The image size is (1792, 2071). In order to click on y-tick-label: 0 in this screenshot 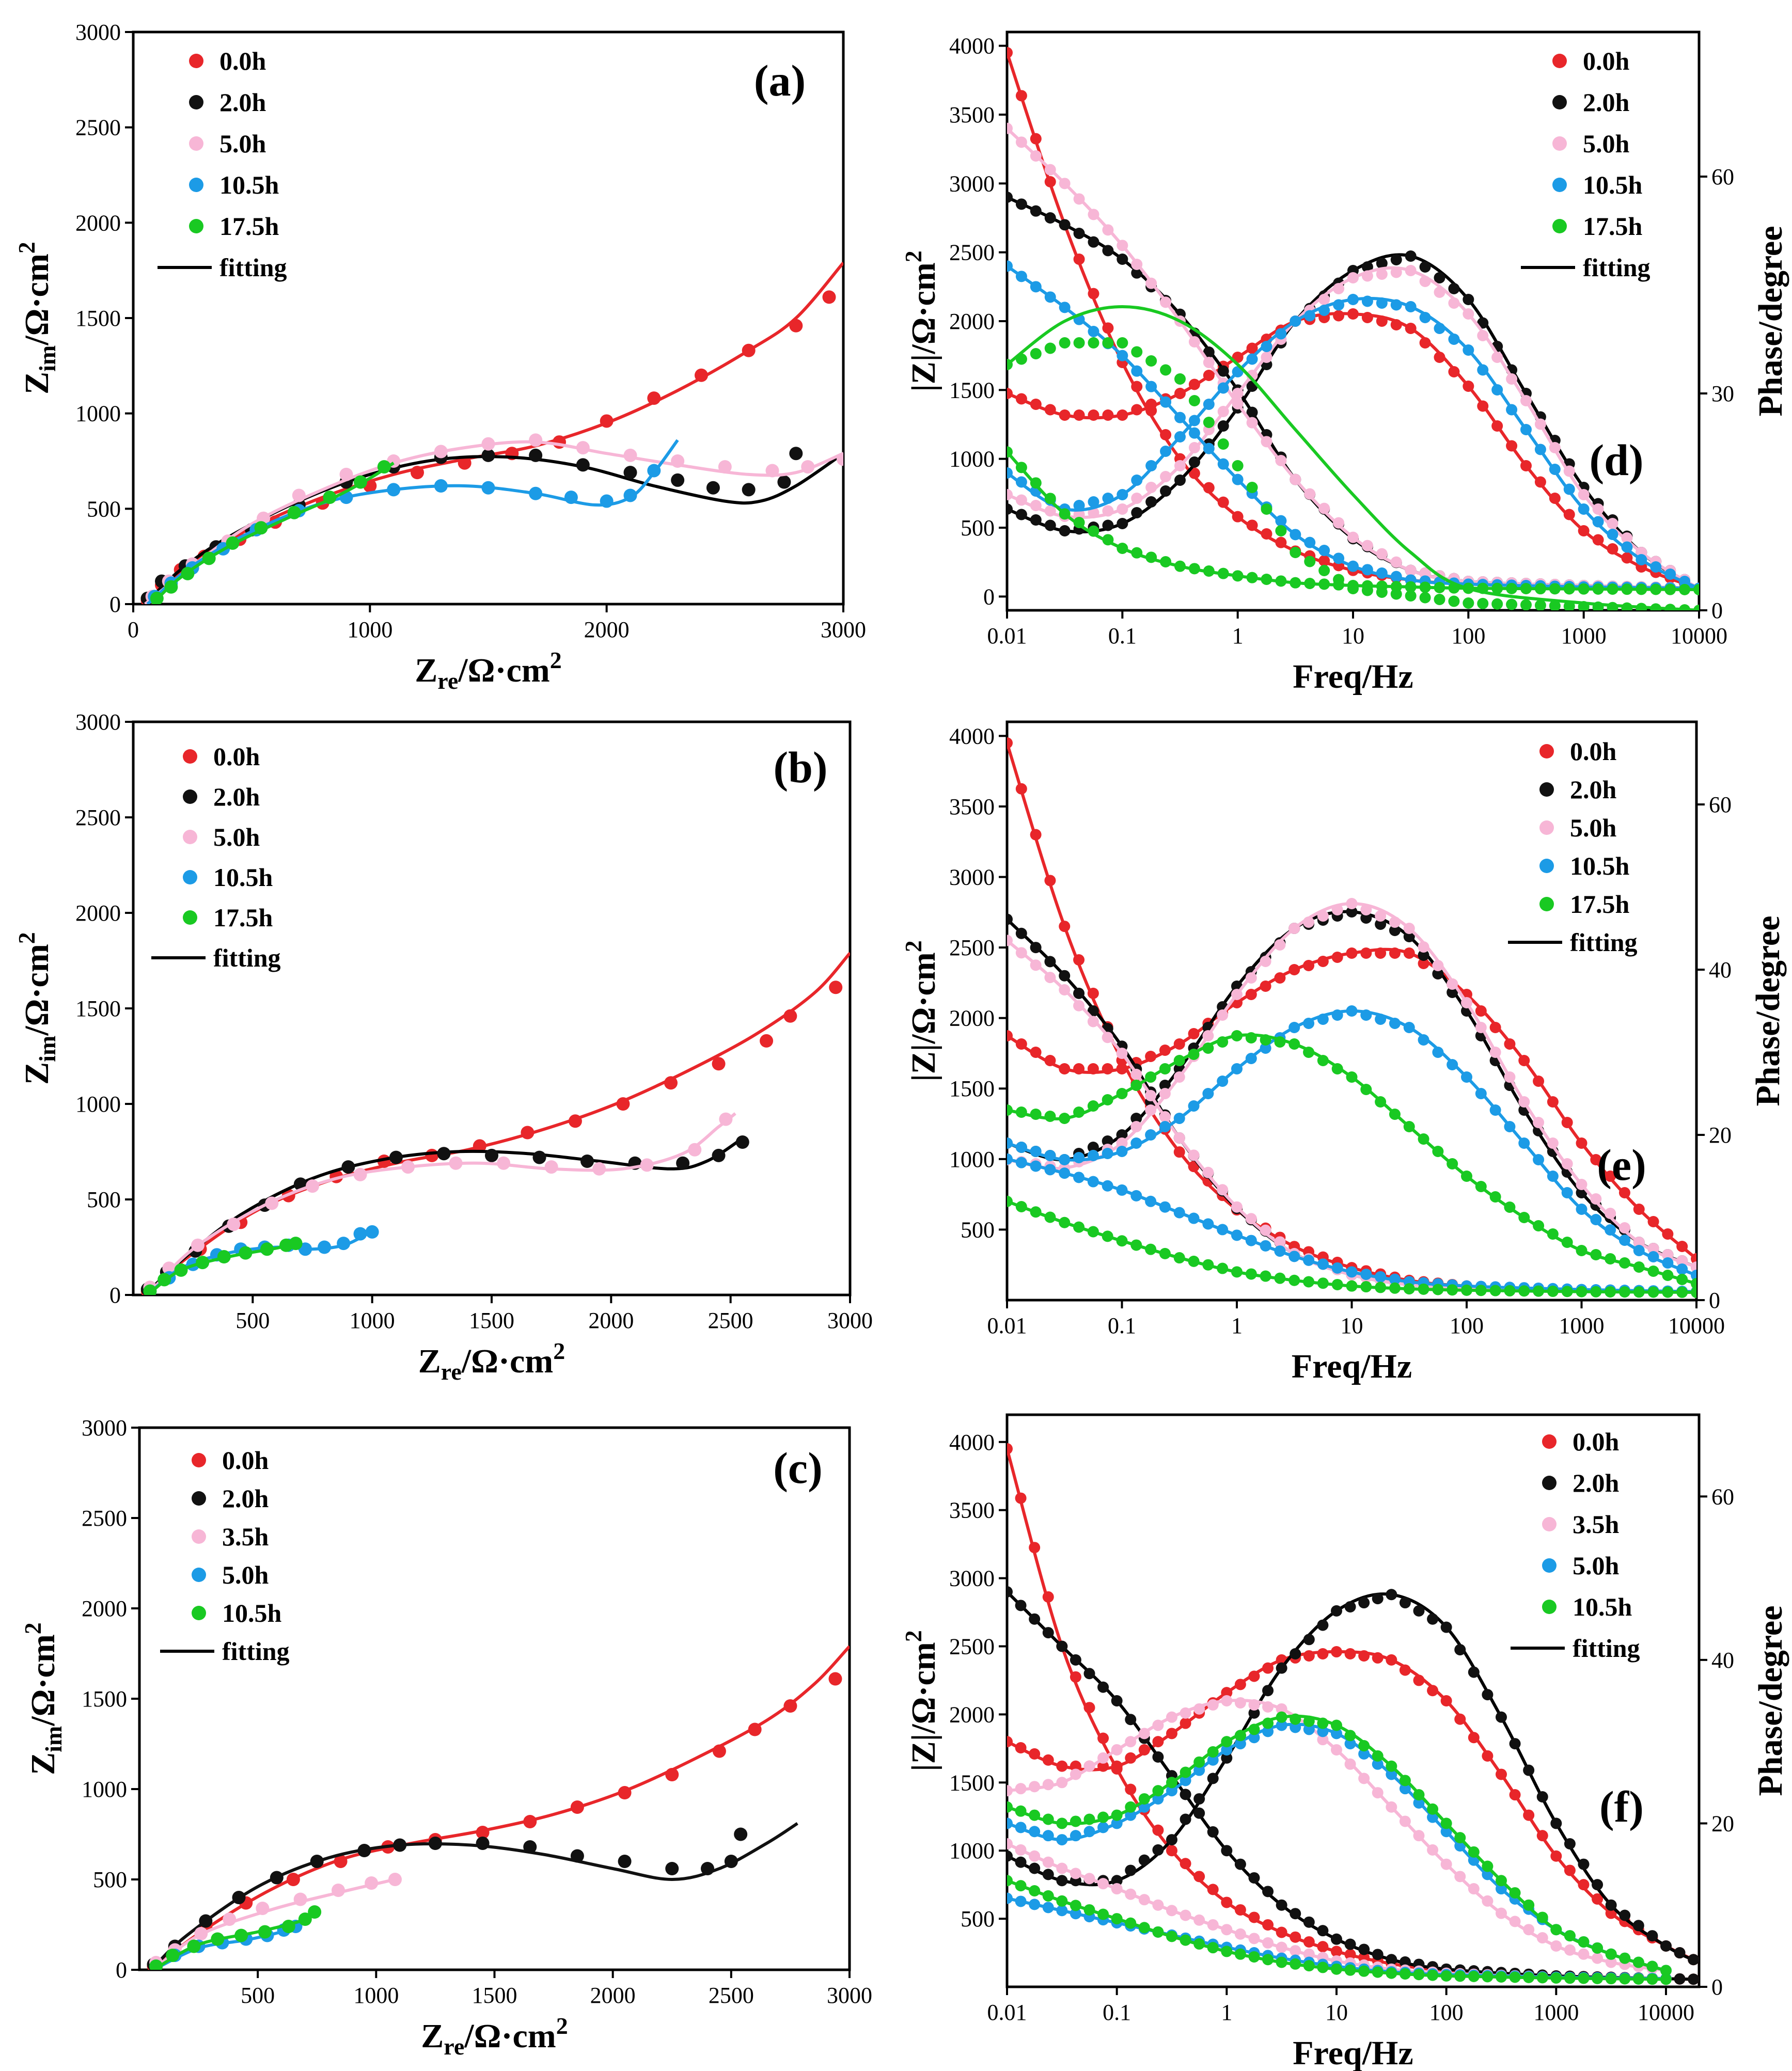, I will do `click(121, 1970)`.